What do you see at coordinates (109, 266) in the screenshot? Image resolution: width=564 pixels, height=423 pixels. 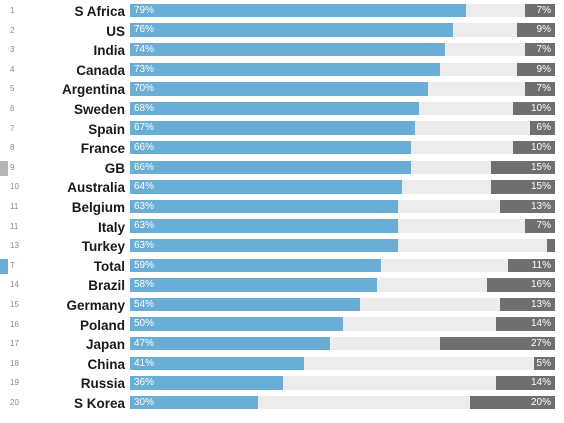 I see `country-label: Total` at bounding box center [109, 266].